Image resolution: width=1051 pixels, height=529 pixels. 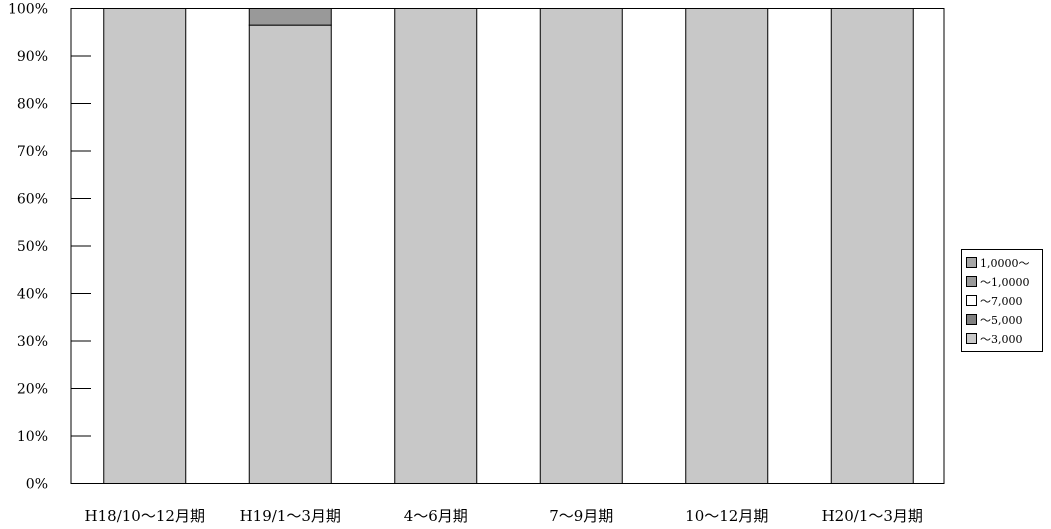 What do you see at coordinates (145, 516) in the screenshot?
I see `x-category-label: H18/10～12月期` at bounding box center [145, 516].